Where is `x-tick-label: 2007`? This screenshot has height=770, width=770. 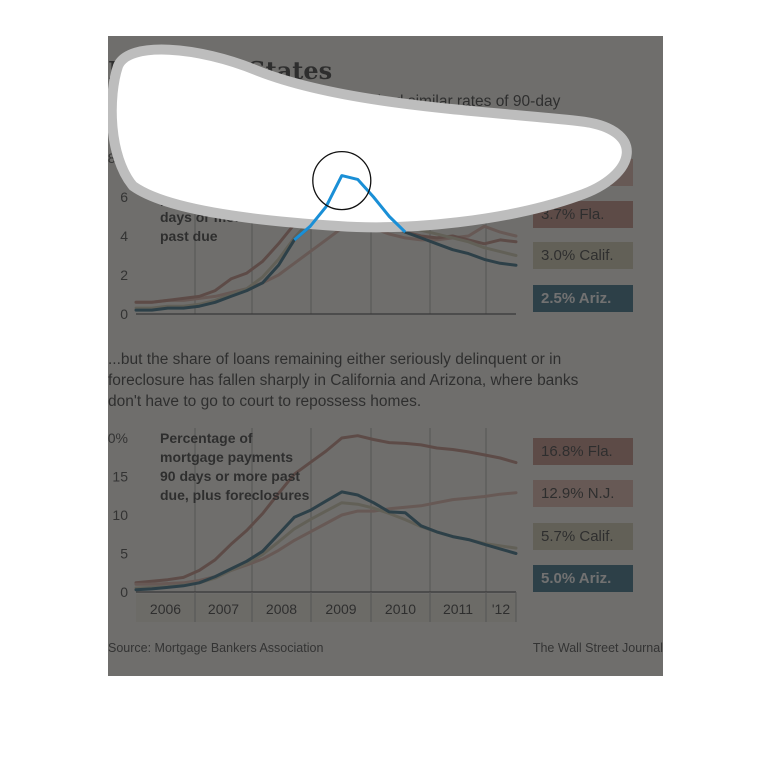 x-tick-label: 2007 is located at coordinates (223, 609).